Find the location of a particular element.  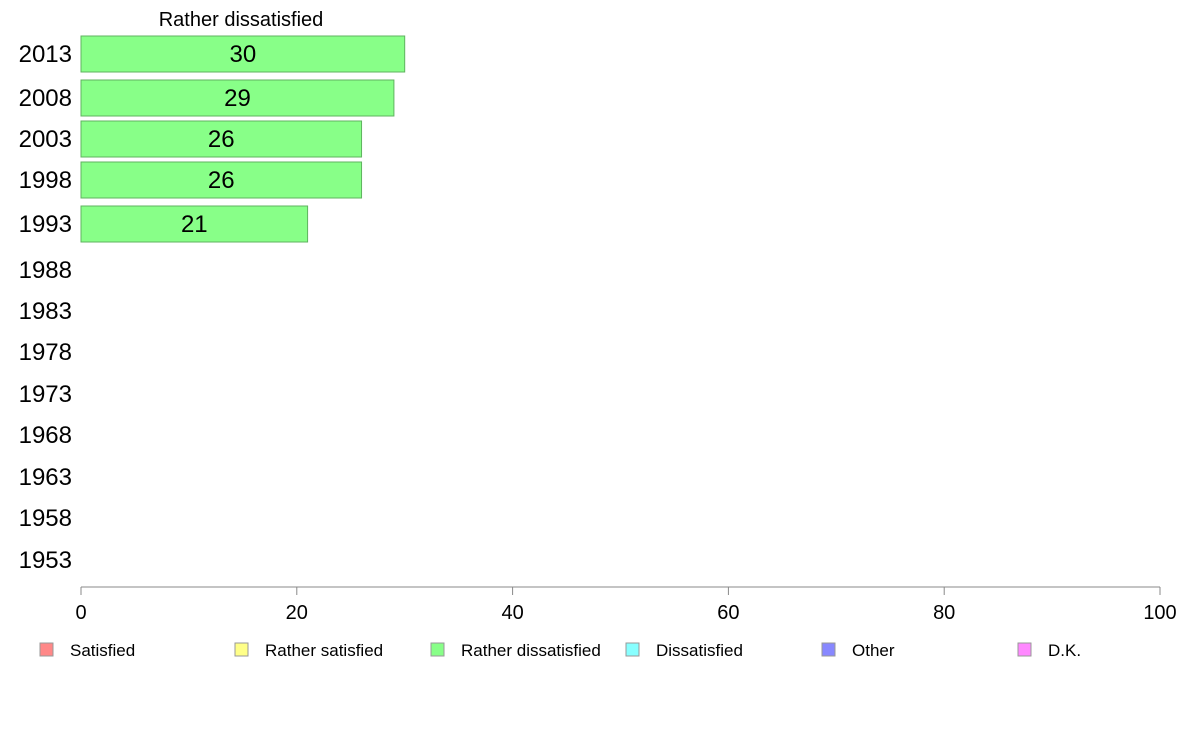

y-tick-label: 1988 is located at coordinates (45, 270).